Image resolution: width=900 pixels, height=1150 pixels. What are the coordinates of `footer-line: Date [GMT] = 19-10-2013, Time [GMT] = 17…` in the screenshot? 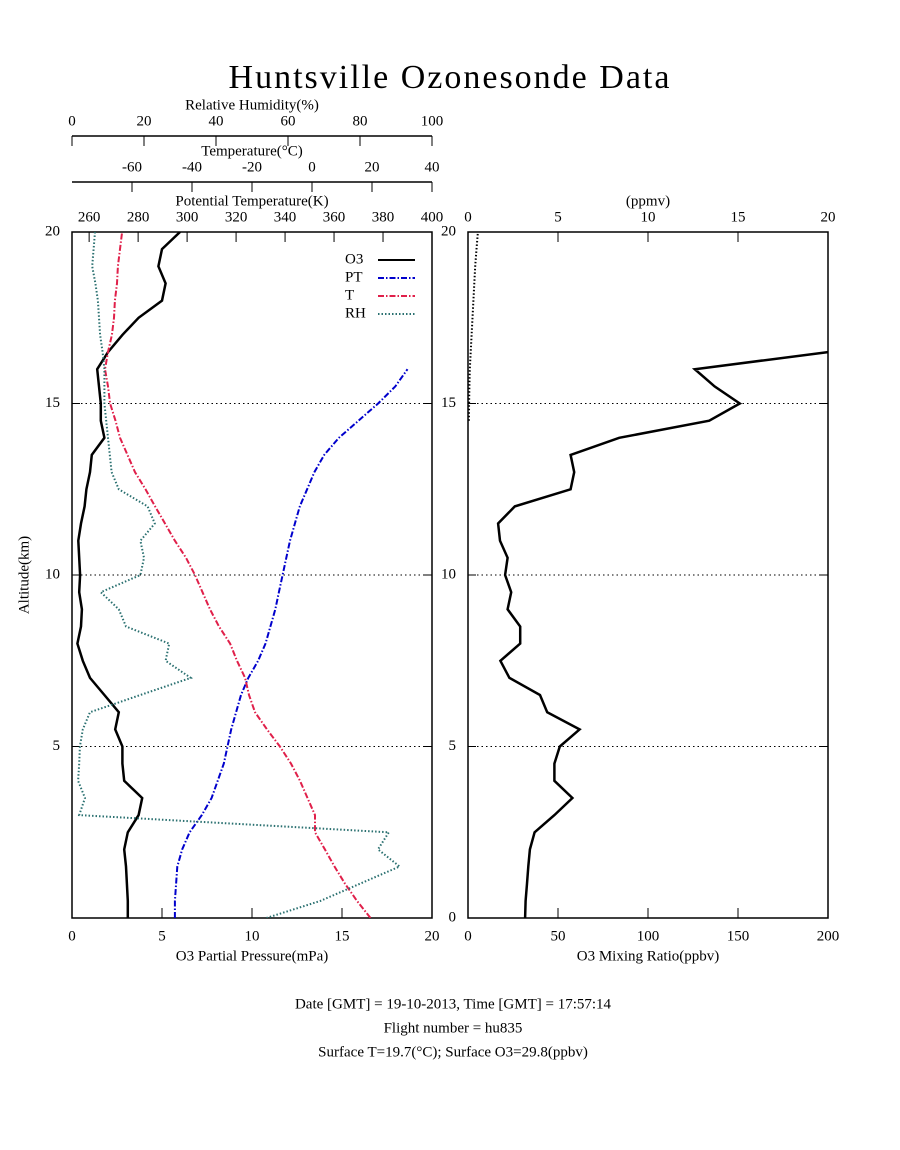 It's located at (453, 1004).